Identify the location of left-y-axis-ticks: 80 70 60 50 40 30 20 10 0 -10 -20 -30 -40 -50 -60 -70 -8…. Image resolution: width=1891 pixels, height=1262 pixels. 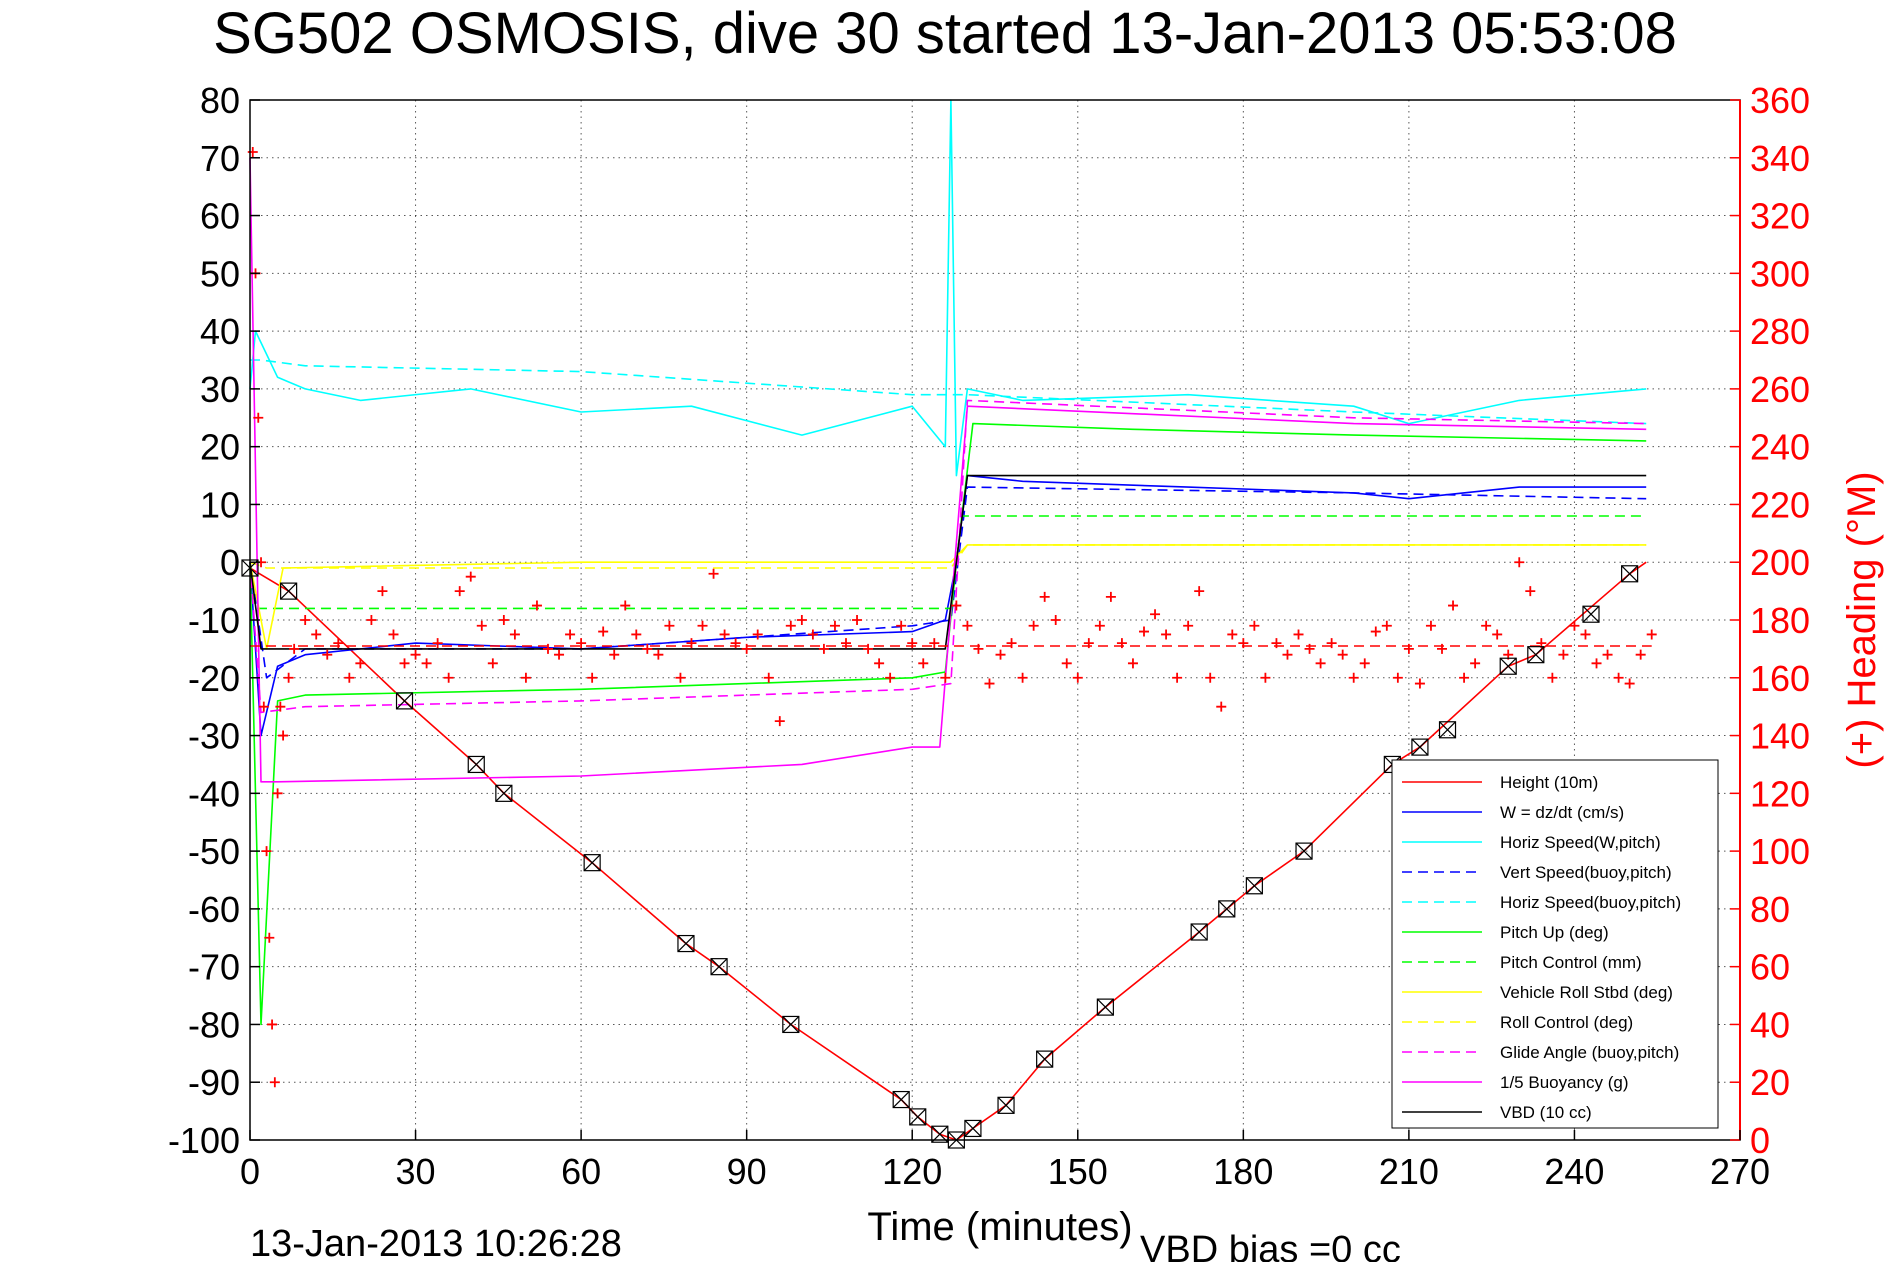
(214, 620).